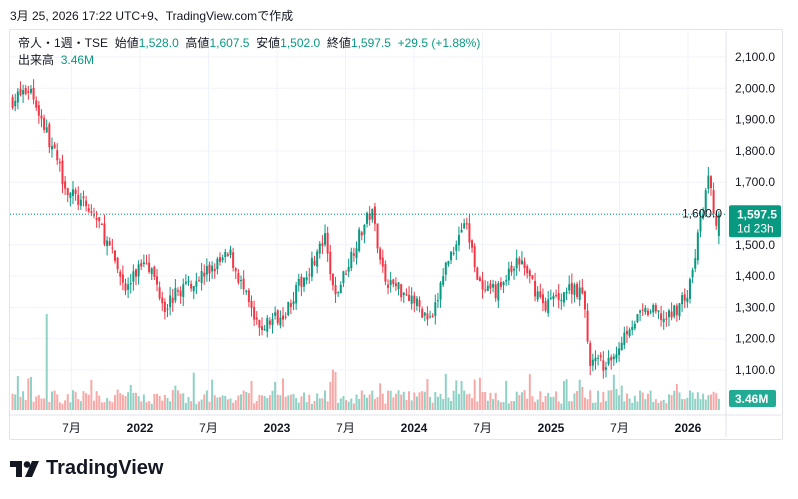 This screenshot has height=499, width=798. What do you see at coordinates (755, 57) in the screenshot?
I see `price-tick-label: 2,100.0` at bounding box center [755, 57].